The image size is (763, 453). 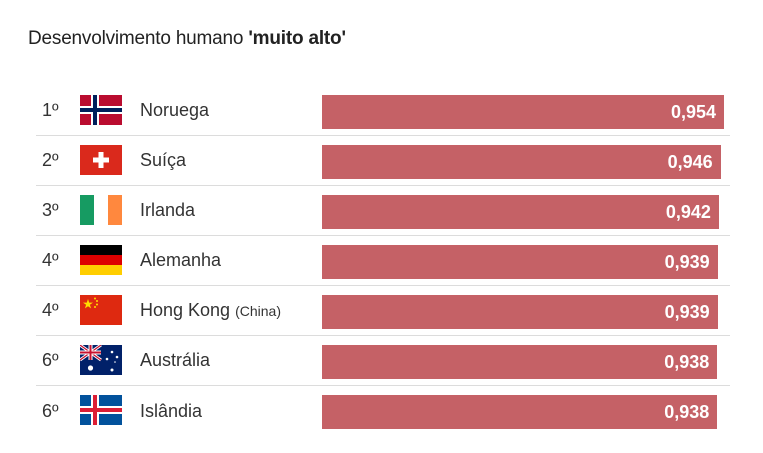 I want to click on country-name: Irlanda, so click(x=168, y=210).